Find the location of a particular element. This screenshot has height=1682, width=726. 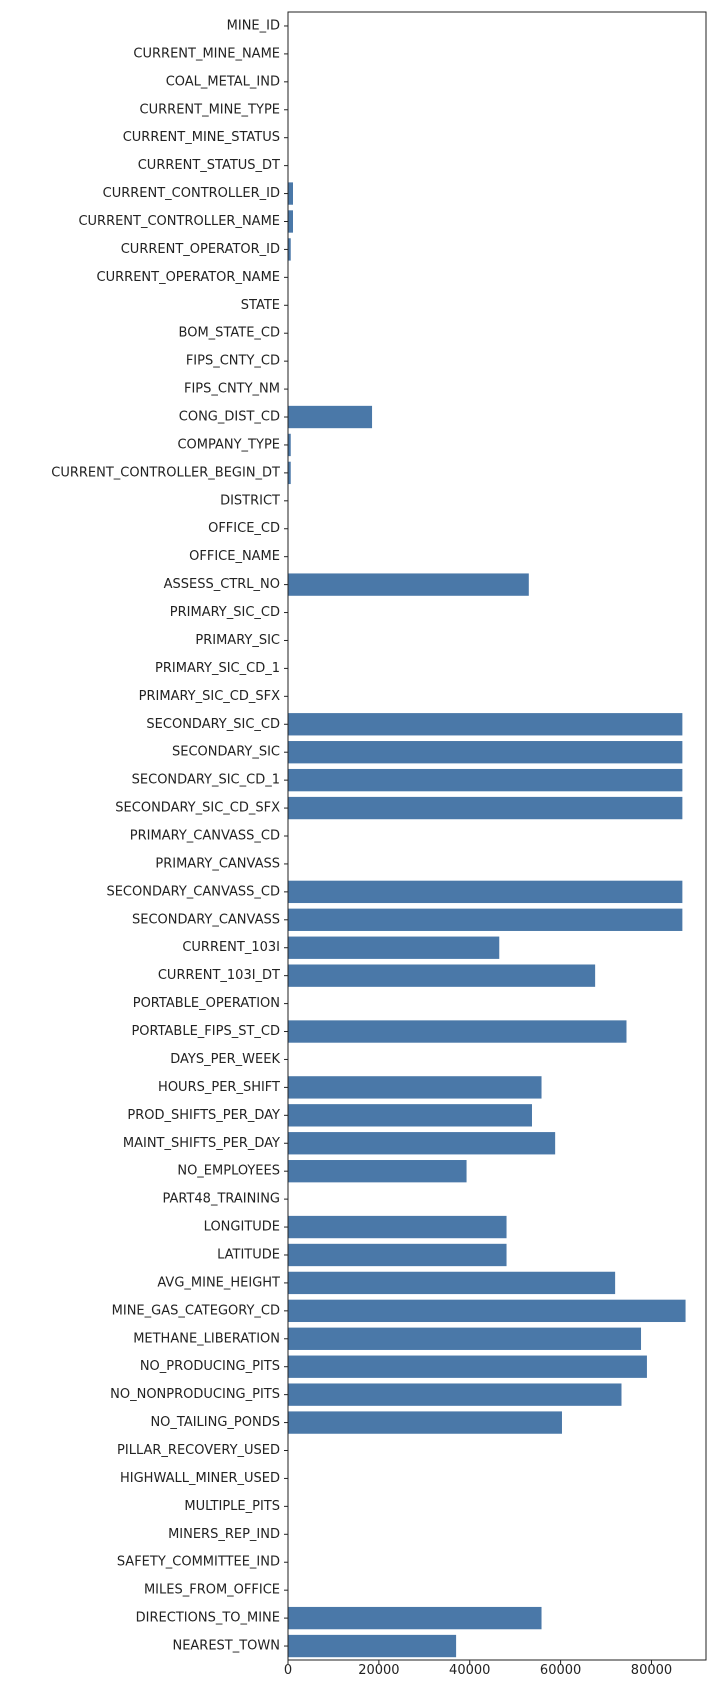

x-axis: 0 20000 40000 60000 80000 is located at coordinates (478, 1669).